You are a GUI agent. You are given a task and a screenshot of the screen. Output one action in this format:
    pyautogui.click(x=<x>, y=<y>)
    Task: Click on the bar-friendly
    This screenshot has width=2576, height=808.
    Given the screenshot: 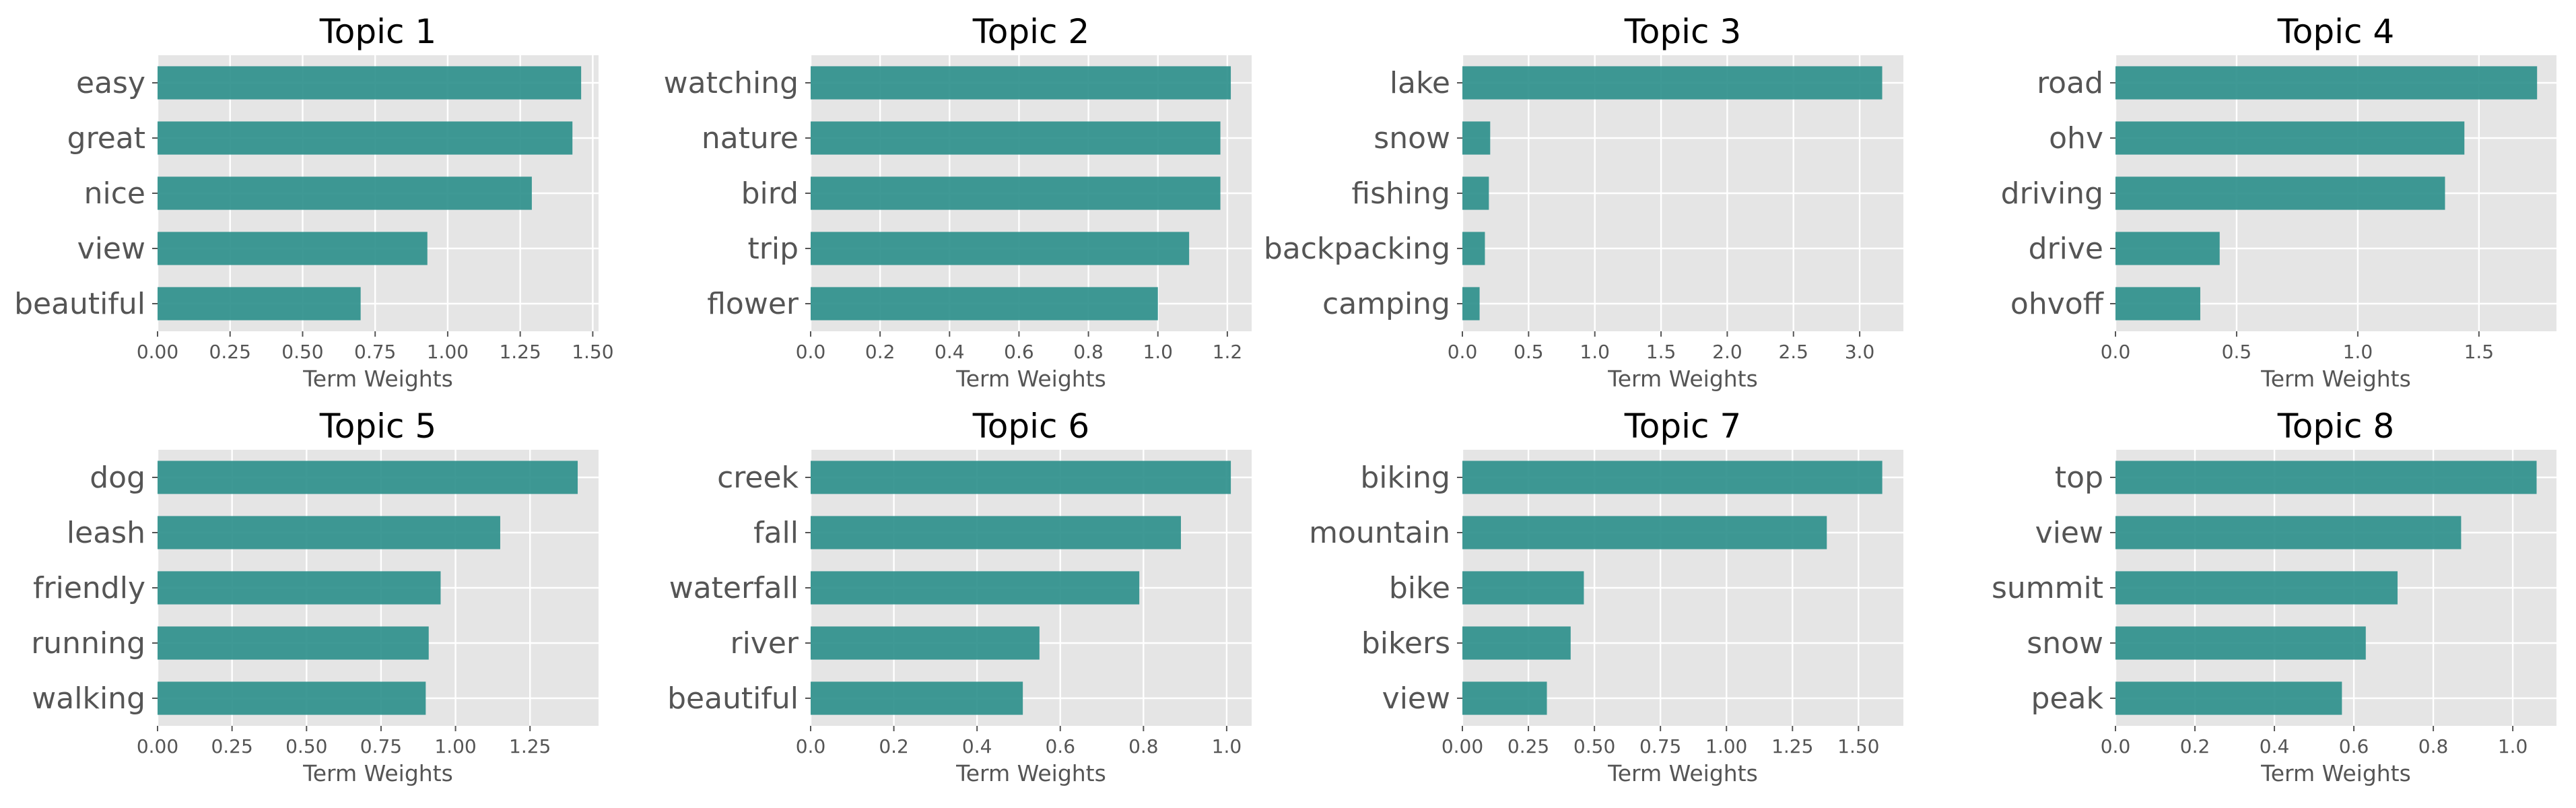 What is the action you would take?
    pyautogui.click(x=299, y=588)
    